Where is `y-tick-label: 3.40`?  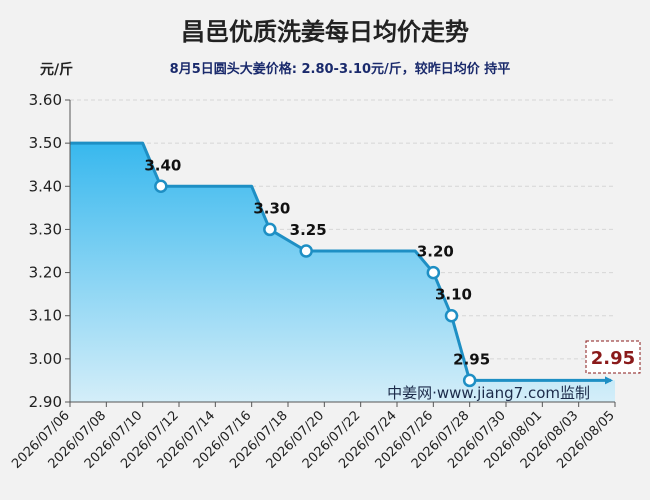 y-tick-label: 3.40 is located at coordinates (45, 186).